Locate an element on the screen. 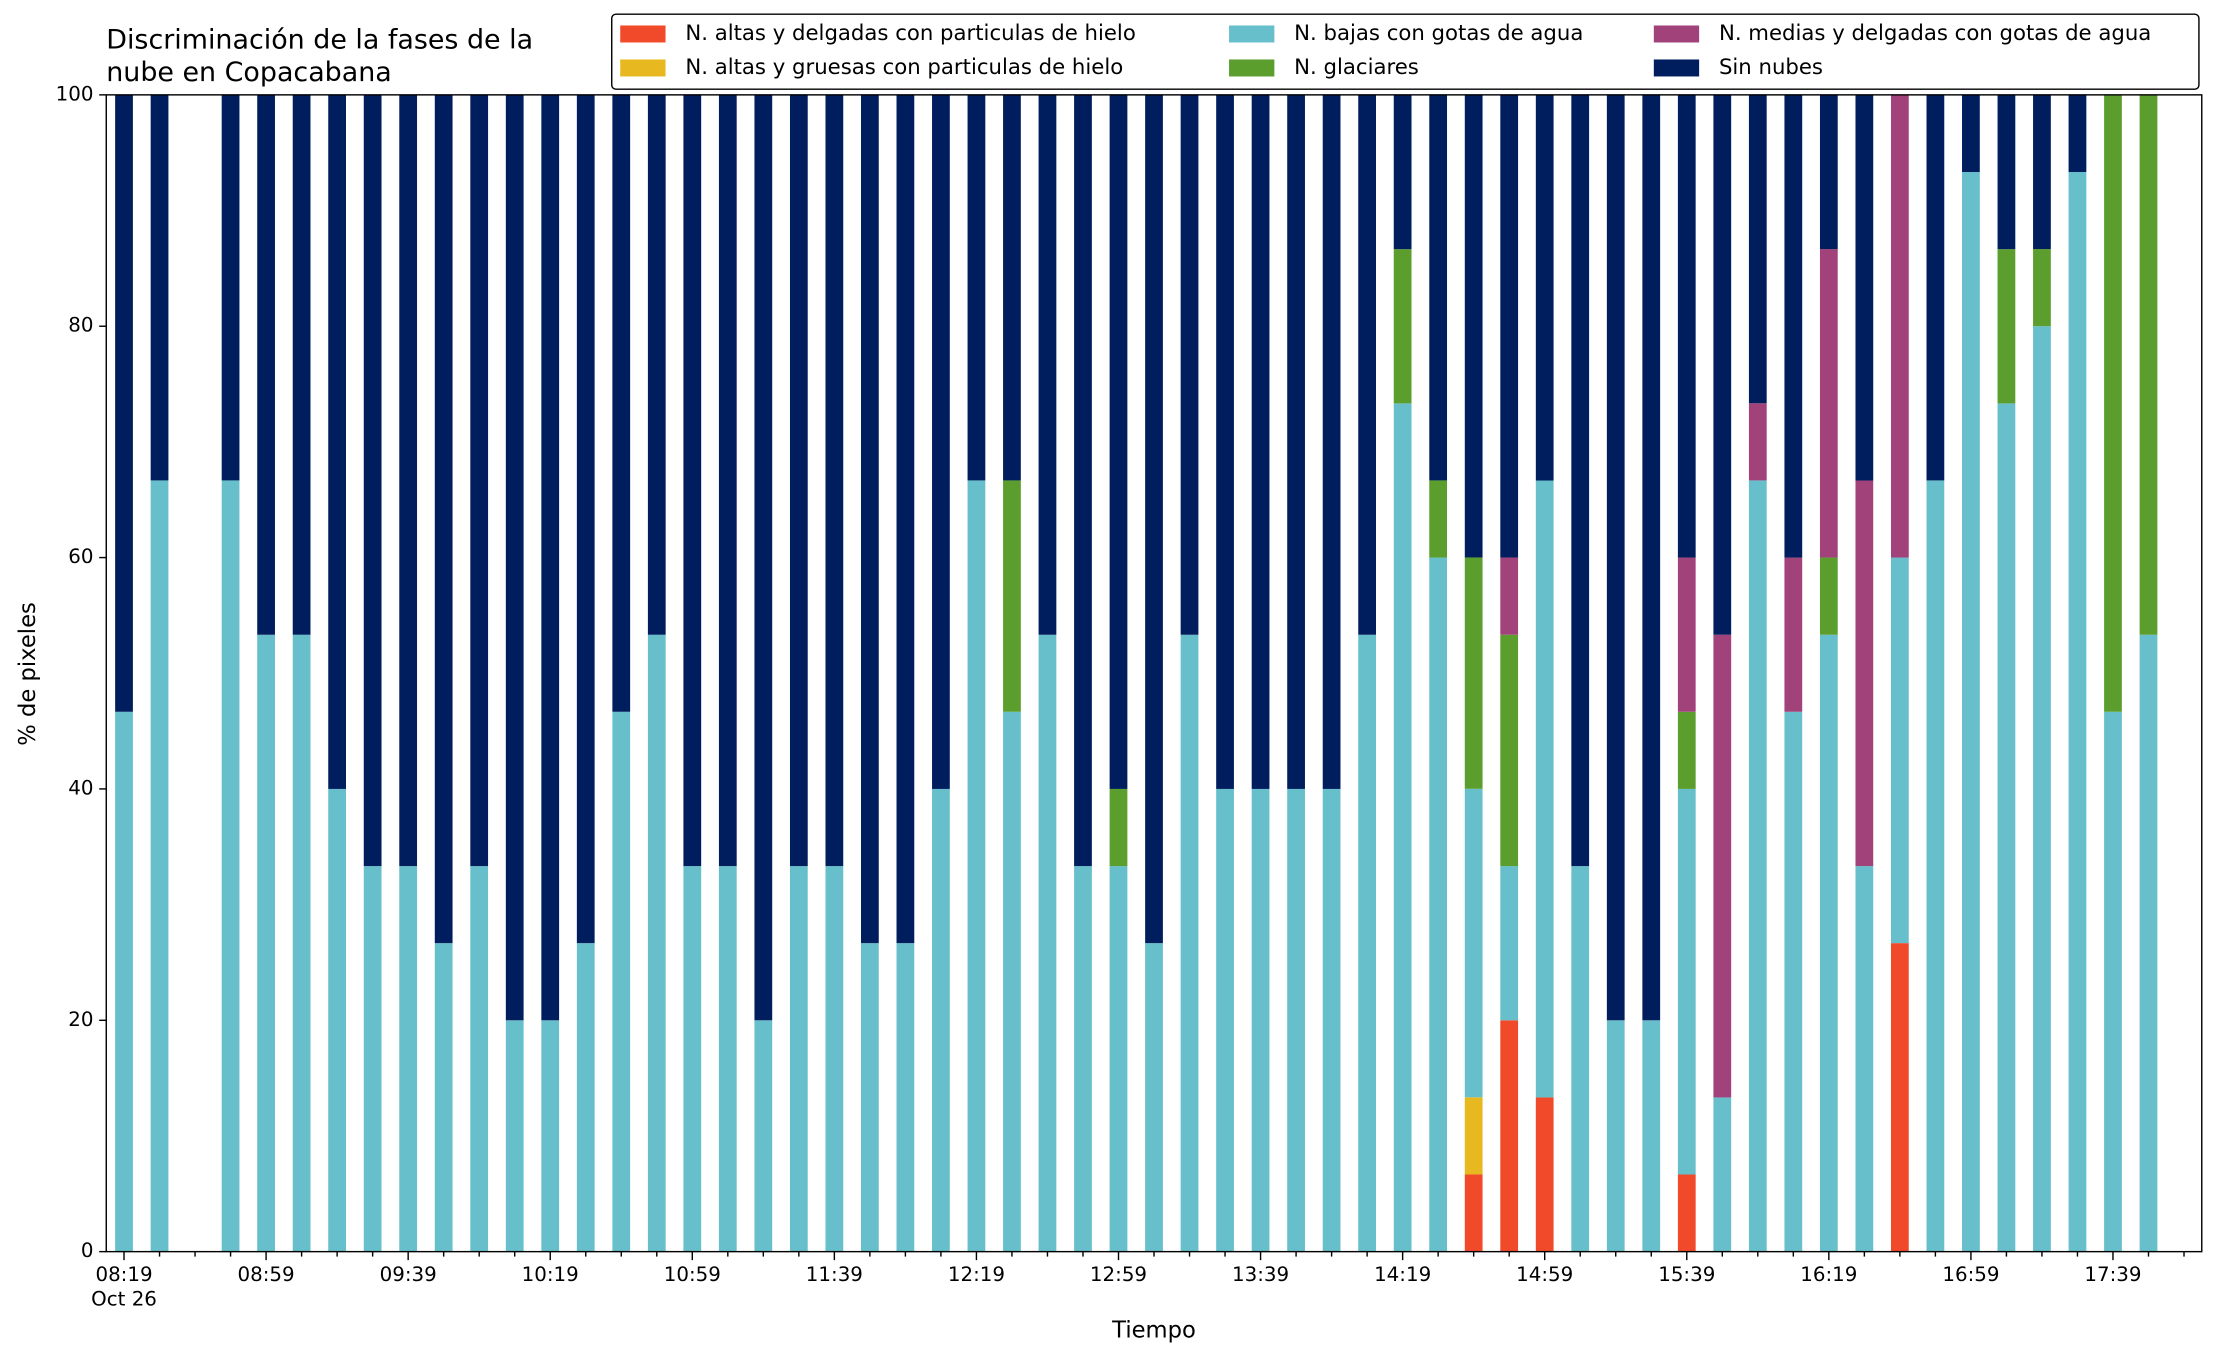 Image resolution: width=2216 pixels, height=1355 pixels. y-tick-label: 0 is located at coordinates (87, 1250).